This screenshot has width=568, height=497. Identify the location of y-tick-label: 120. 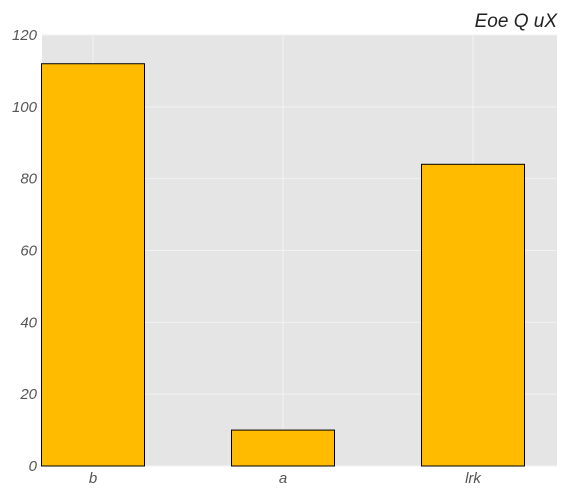
(25, 35).